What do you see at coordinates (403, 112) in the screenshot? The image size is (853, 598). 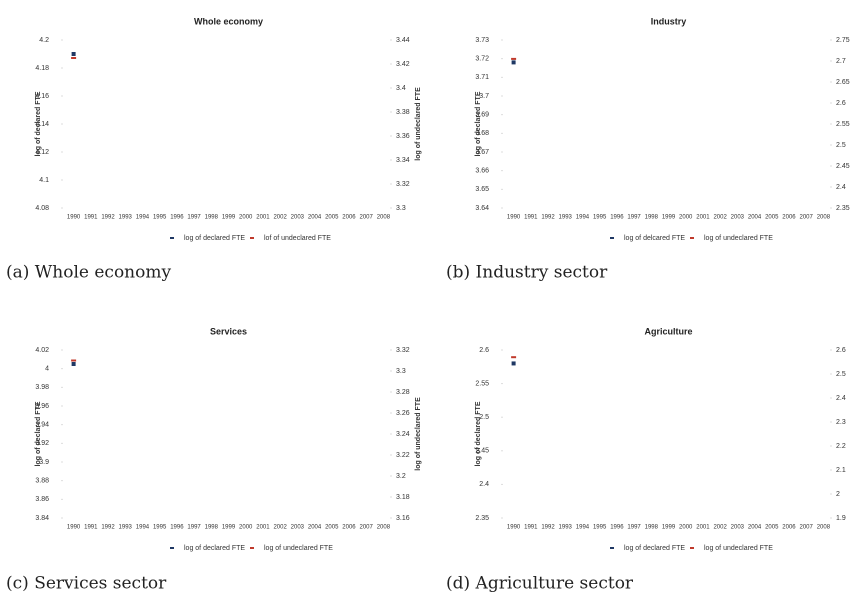 I see `y2-tick-label: 3.38` at bounding box center [403, 112].